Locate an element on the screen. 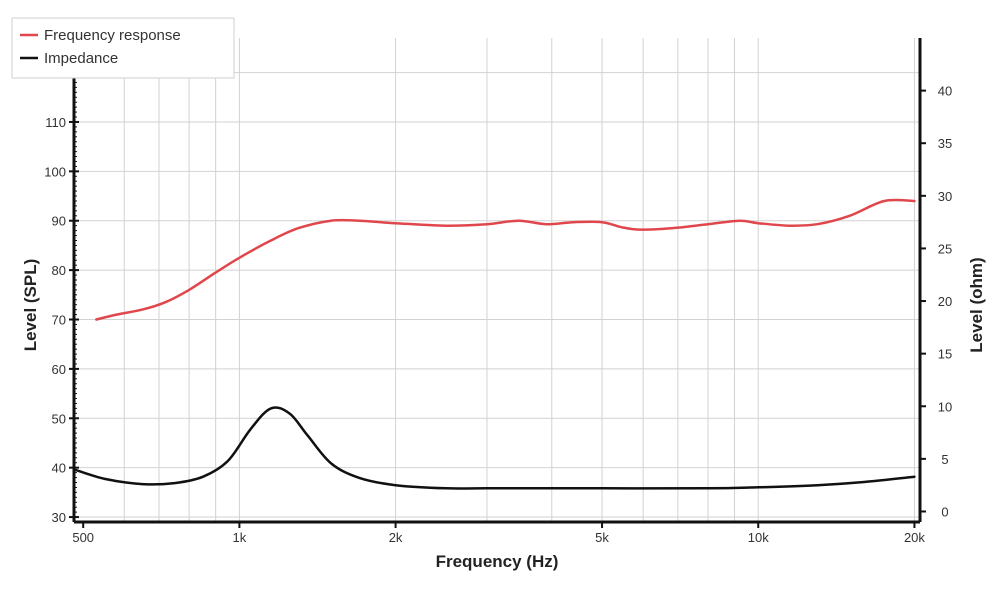  x-ticks: 500 1k 2k 5k 10k 20k is located at coordinates (498, 533).